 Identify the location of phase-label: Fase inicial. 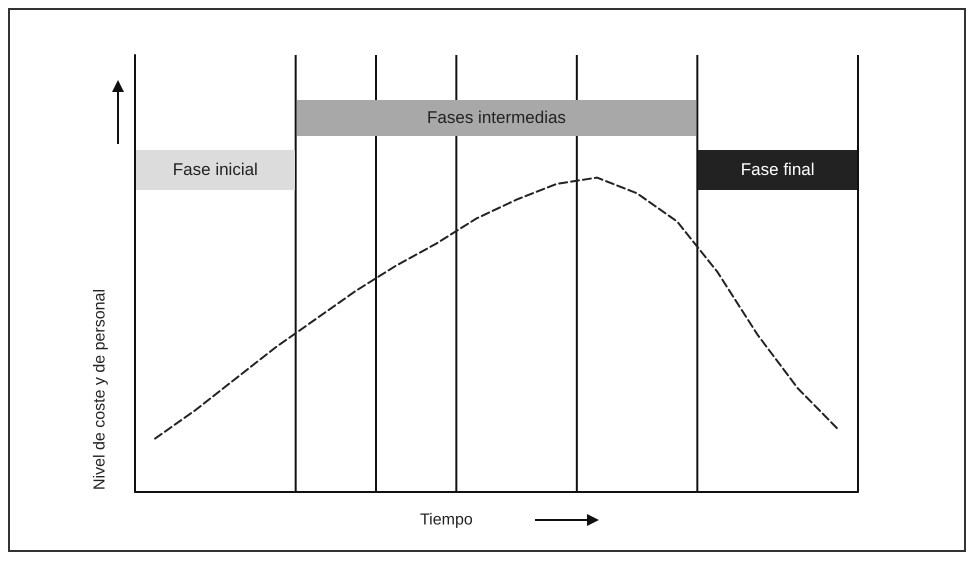
(215, 170).